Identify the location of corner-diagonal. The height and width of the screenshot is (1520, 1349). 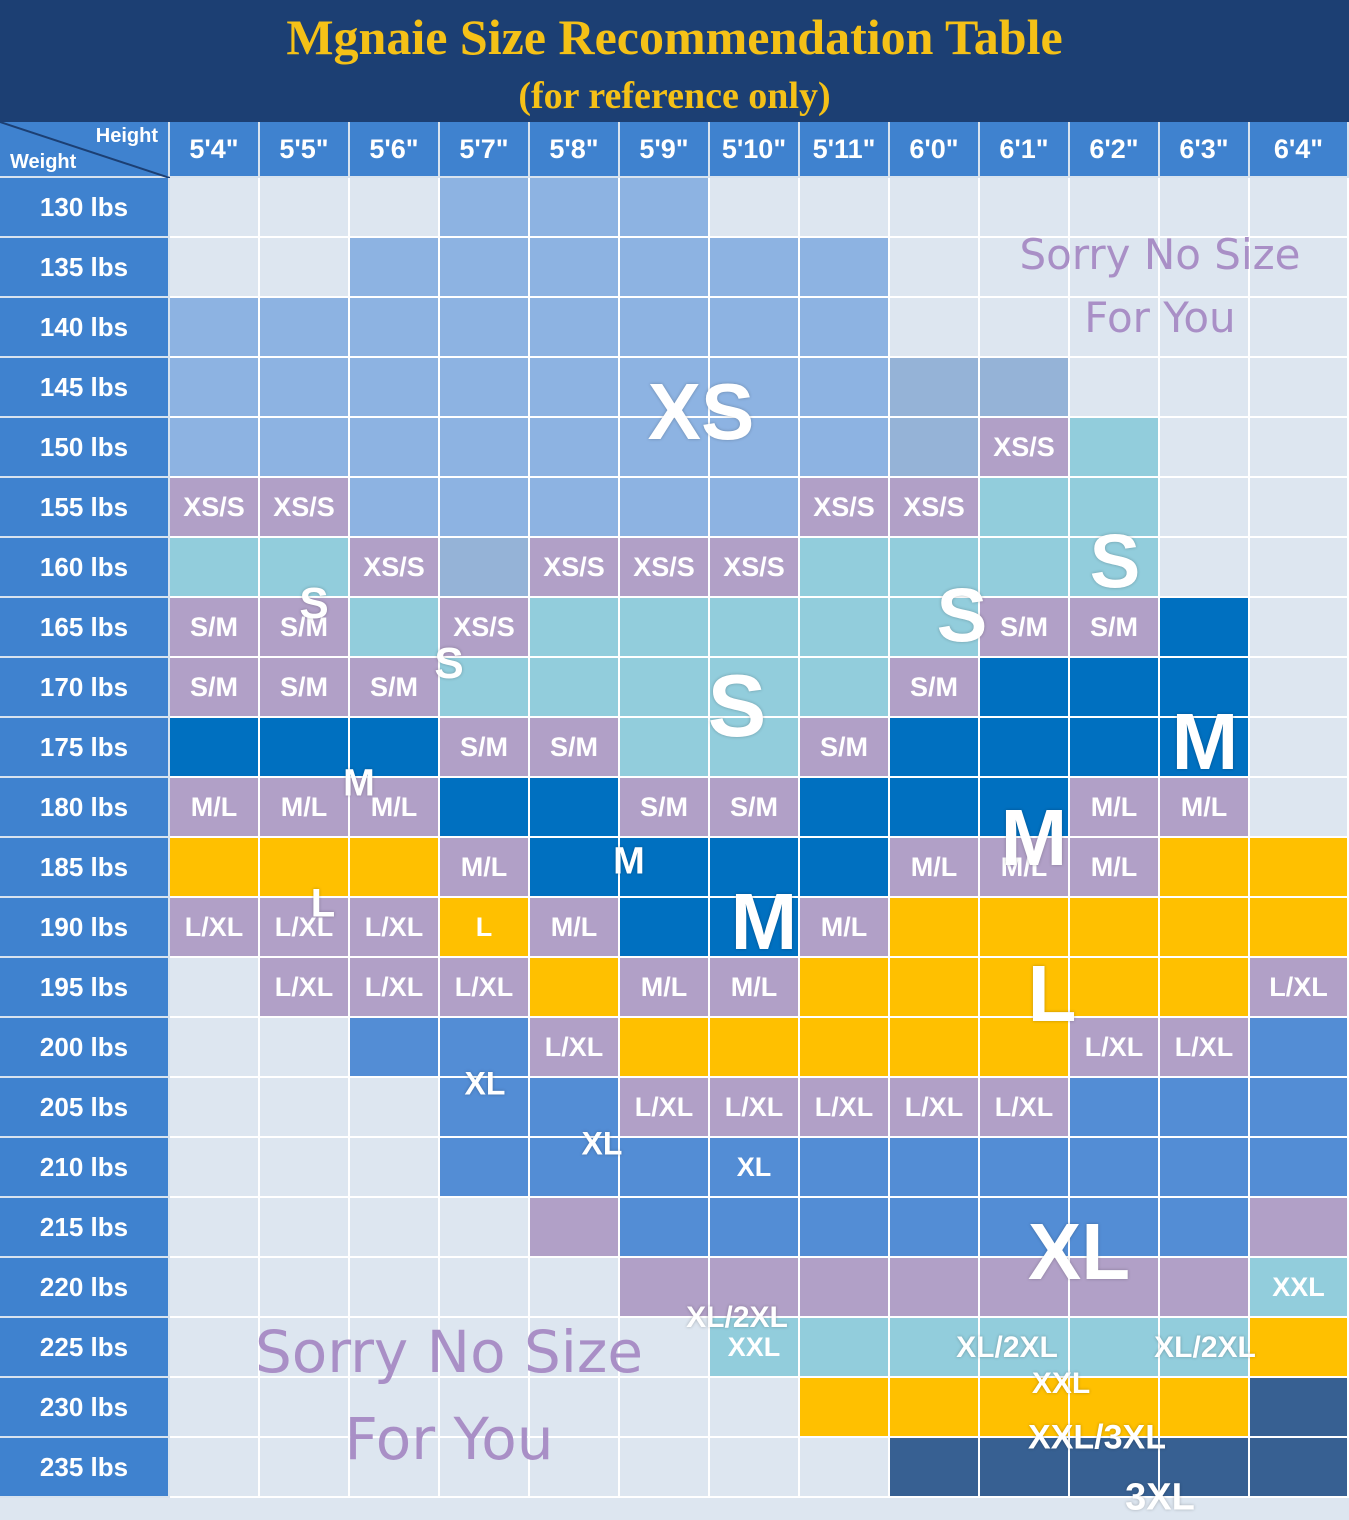
(85, 150).